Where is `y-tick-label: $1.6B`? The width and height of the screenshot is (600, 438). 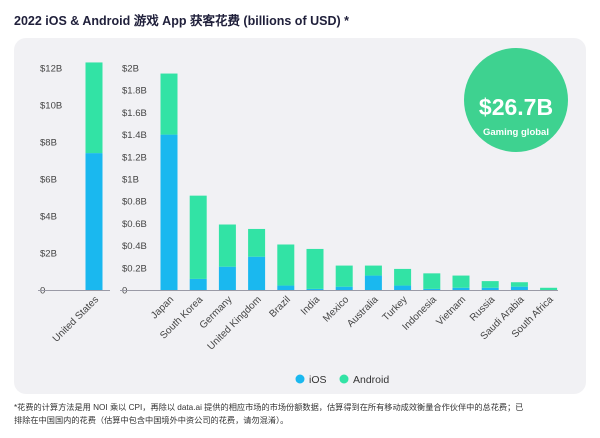
y-tick-label: $1.6B is located at coordinates (134, 113).